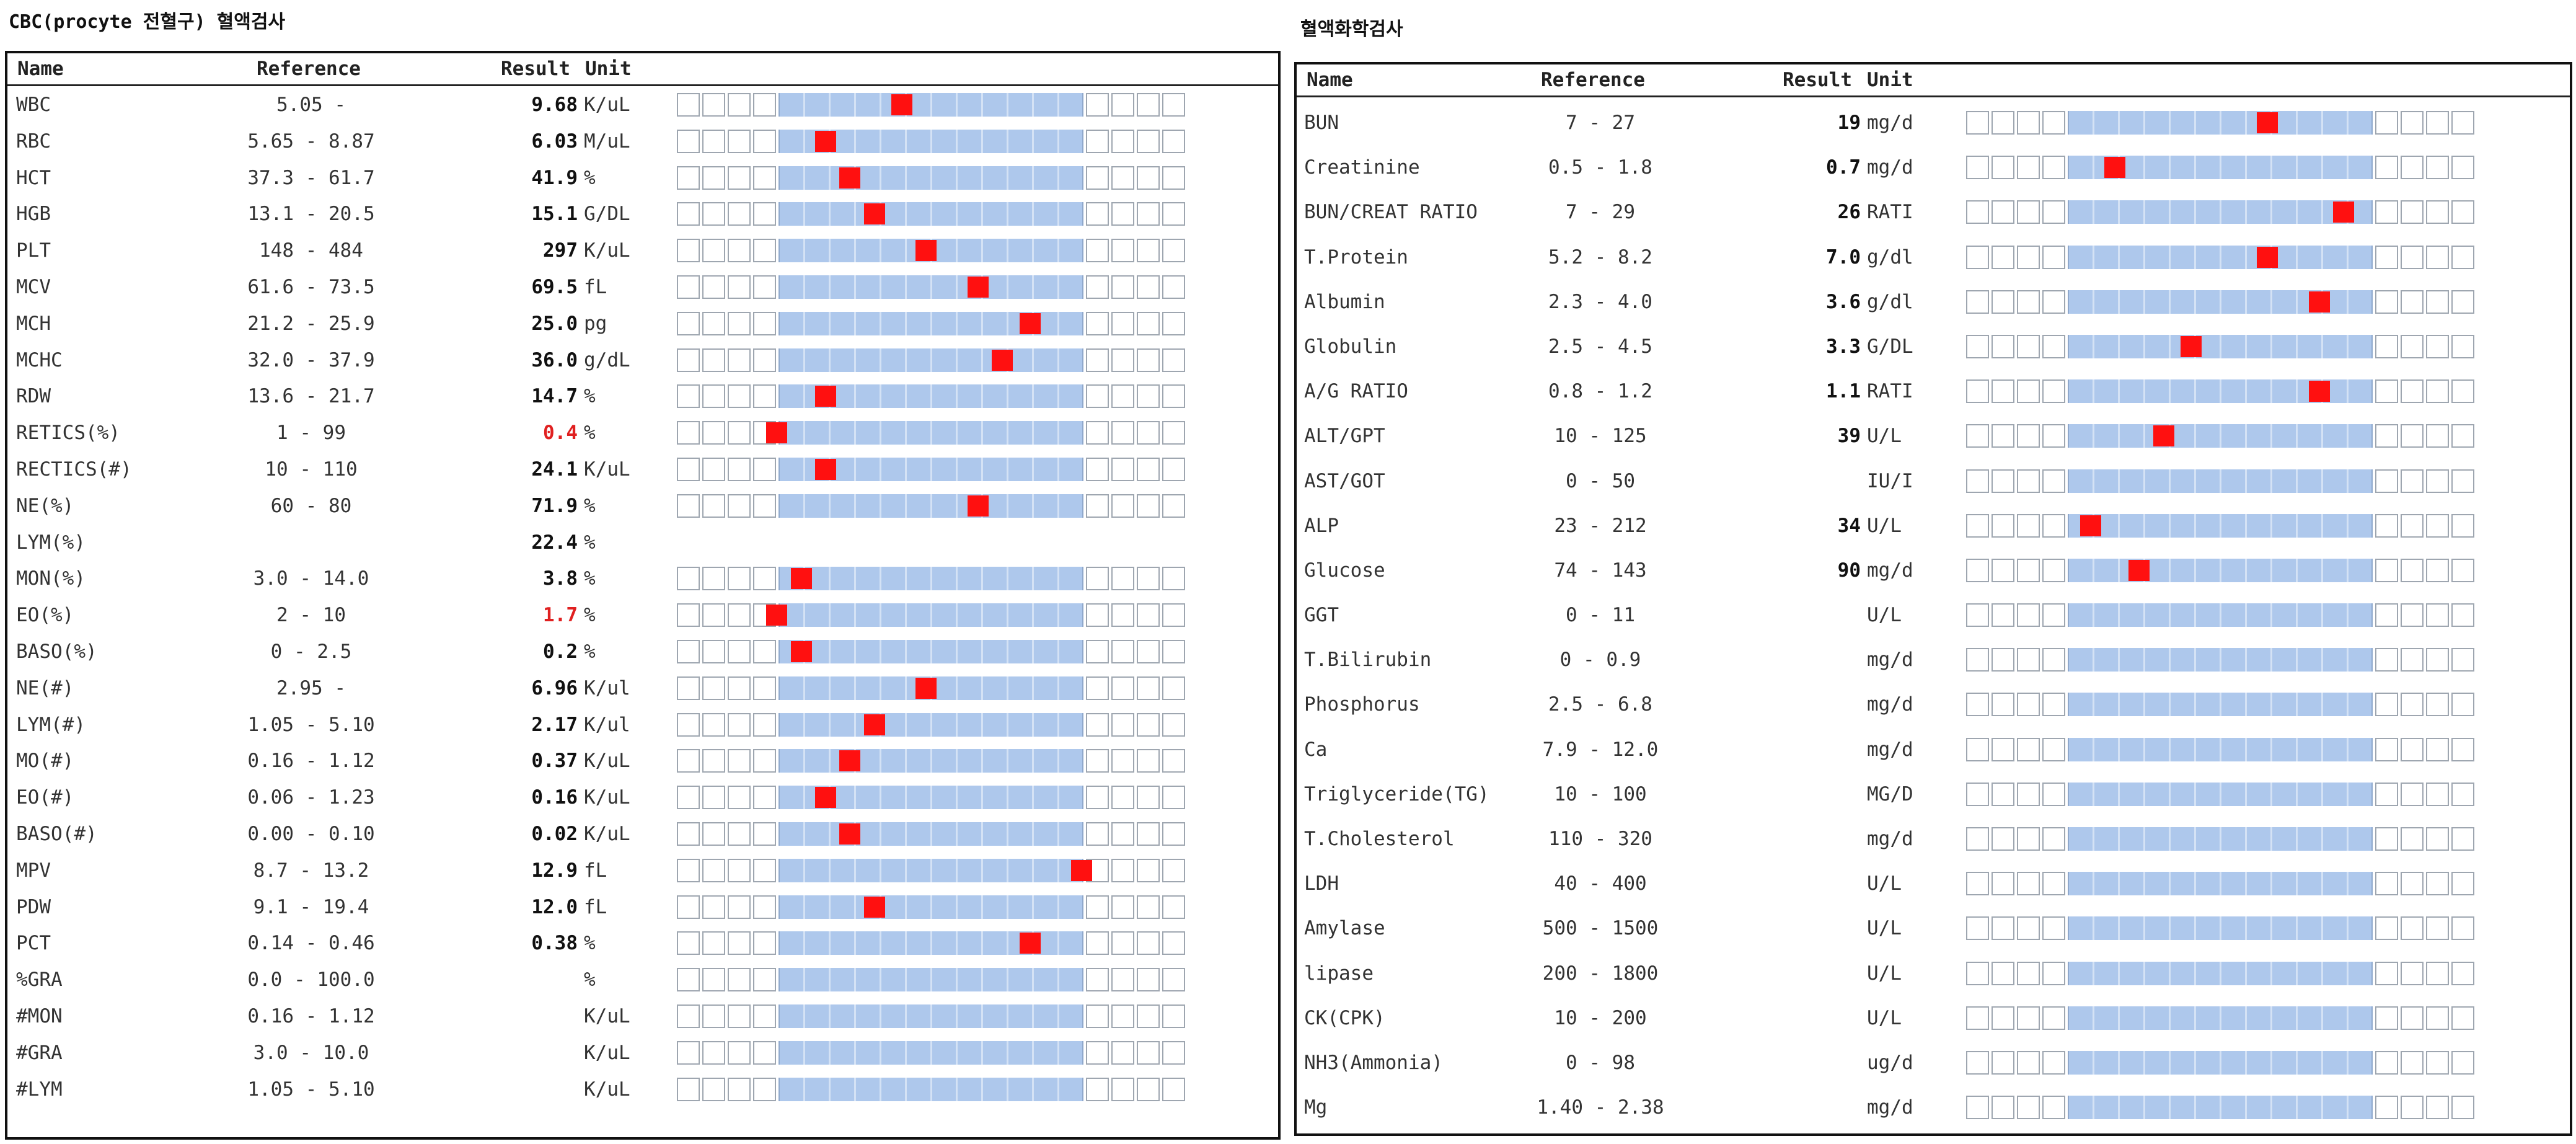 The image size is (2576, 1144). Describe the element at coordinates (311, 469) in the screenshot. I see `reference-range: 10 - 110` at that location.